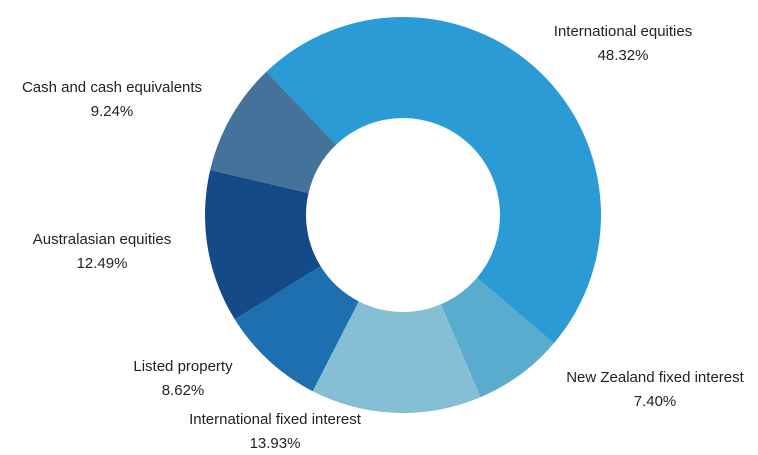  What do you see at coordinates (112, 111) in the screenshot?
I see `slice-value-label: 9.24%` at bounding box center [112, 111].